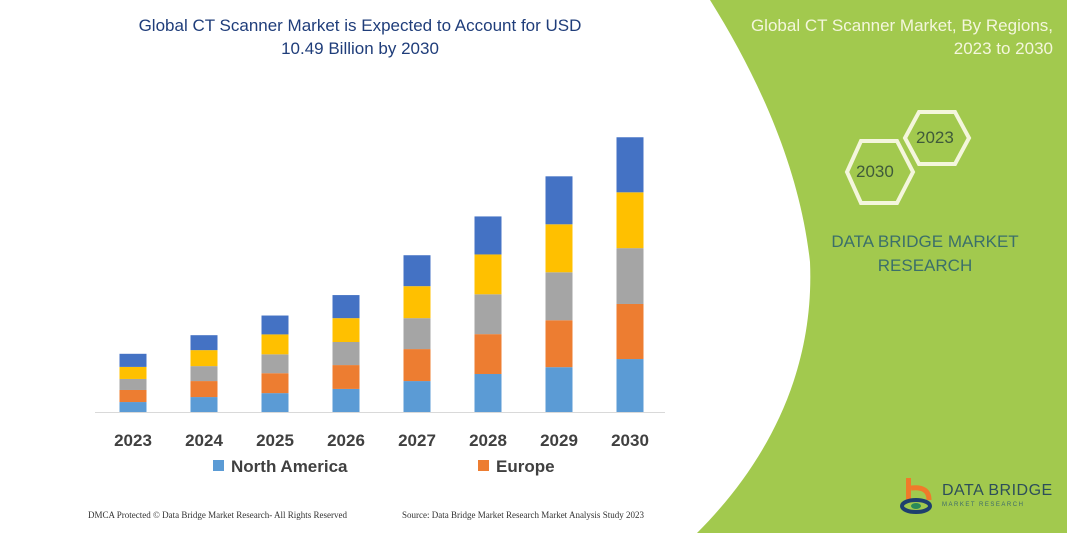  I want to click on bar-segment-2026-north-america, so click(346, 400).